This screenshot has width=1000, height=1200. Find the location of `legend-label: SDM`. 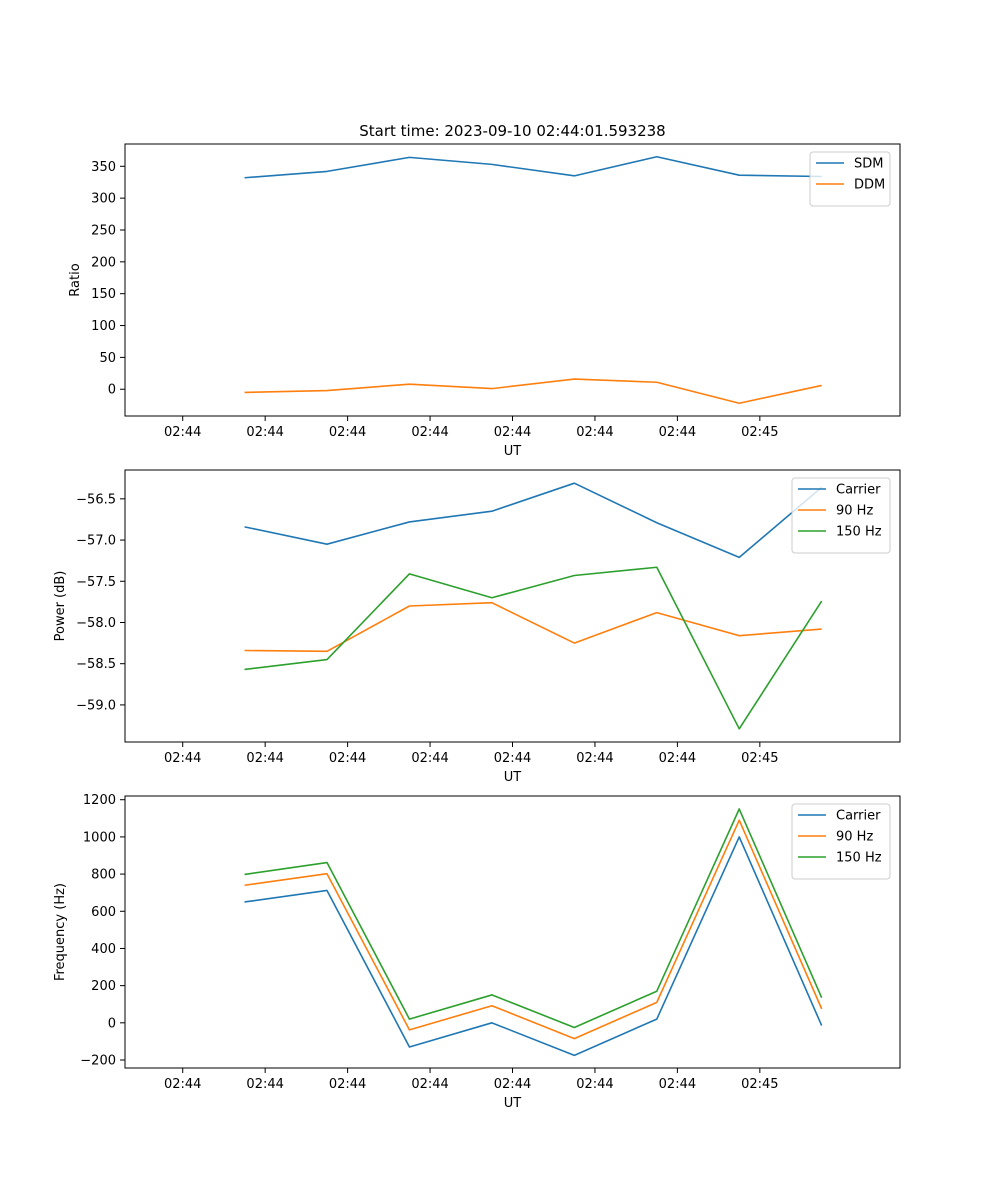

legend-label: SDM is located at coordinates (868, 164).